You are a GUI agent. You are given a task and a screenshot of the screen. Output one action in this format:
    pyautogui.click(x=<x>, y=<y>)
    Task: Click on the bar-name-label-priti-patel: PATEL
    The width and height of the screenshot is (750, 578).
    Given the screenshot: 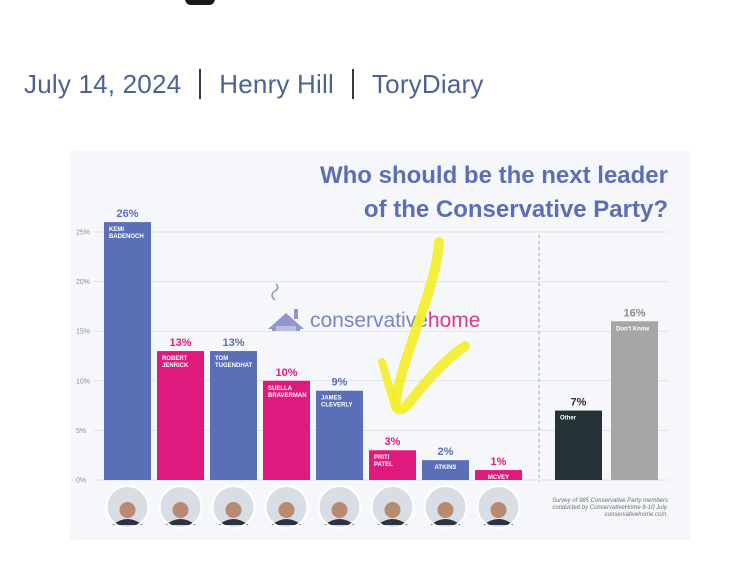 What is the action you would take?
    pyautogui.click(x=383, y=465)
    